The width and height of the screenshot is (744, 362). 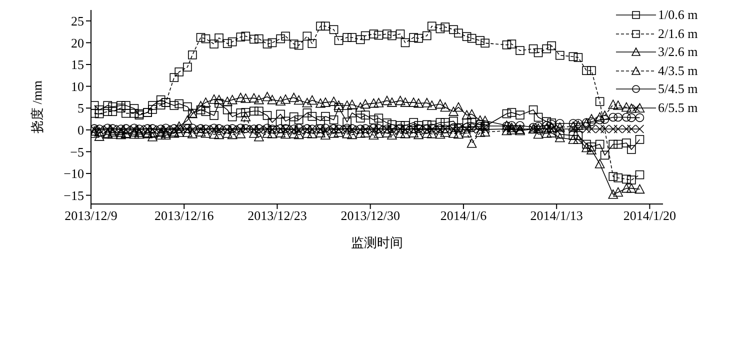 I want to click on legend-label: 2/1.6 m, so click(x=678, y=33).